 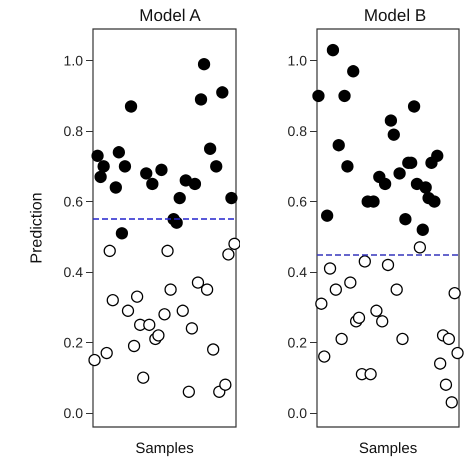 I want to click on chart-title: Model B, so click(x=395, y=15).